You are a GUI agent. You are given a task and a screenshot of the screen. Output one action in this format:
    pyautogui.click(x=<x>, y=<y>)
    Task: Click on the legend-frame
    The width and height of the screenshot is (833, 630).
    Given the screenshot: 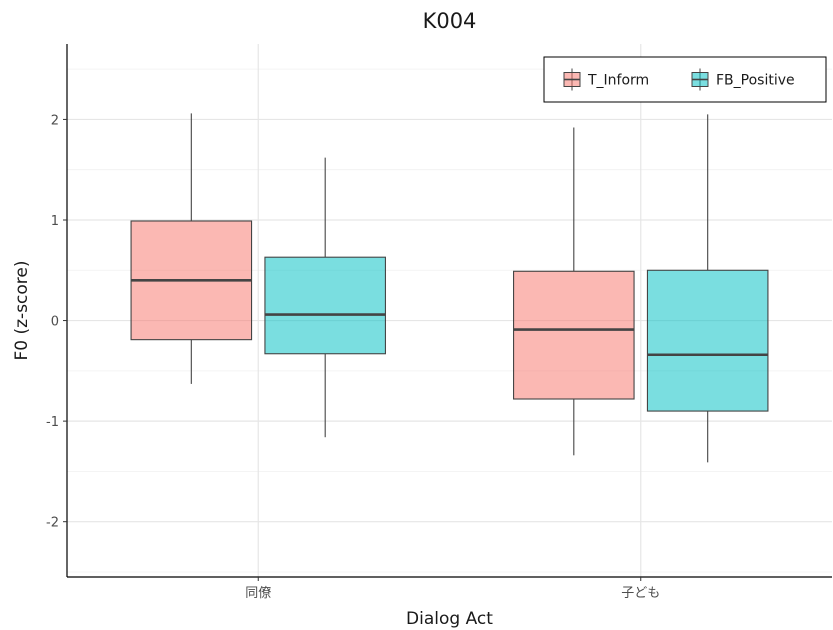 What is the action you would take?
    pyautogui.click(x=685, y=79)
    